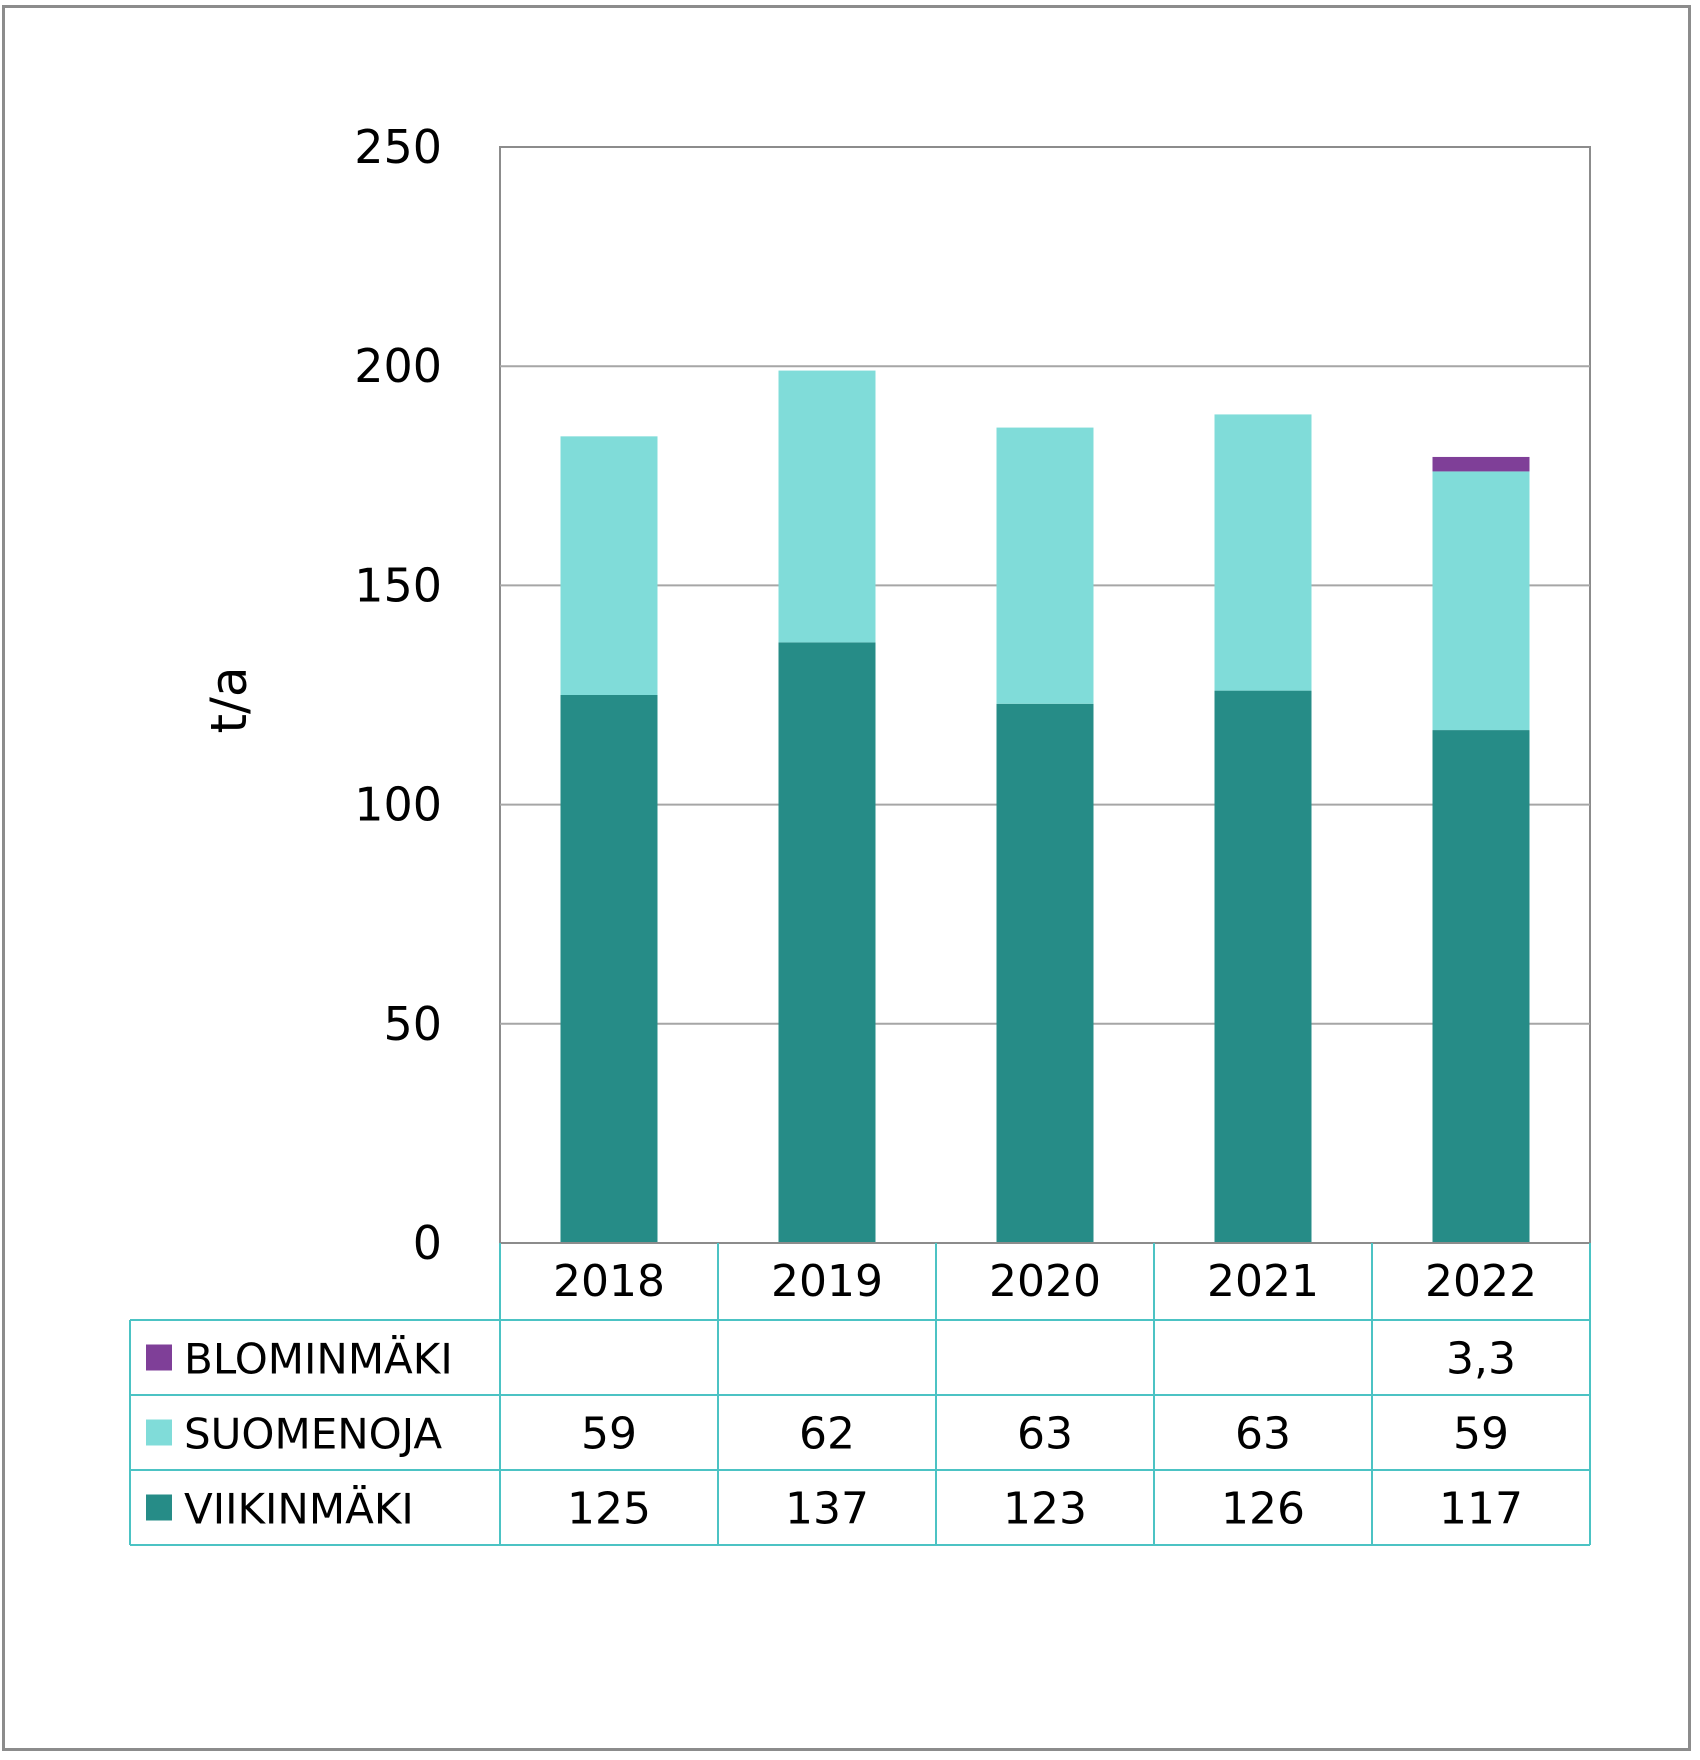 Image resolution: width=1700 pixels, height=1760 pixels. I want to click on x-category-label: 2019, so click(827, 1281).